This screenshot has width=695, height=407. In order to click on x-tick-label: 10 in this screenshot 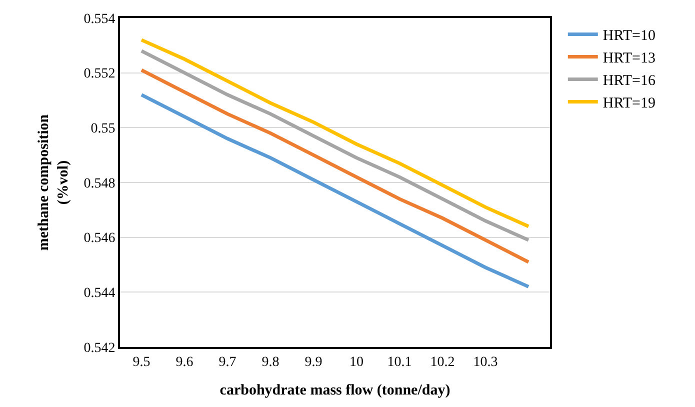, I will do `click(357, 362)`.